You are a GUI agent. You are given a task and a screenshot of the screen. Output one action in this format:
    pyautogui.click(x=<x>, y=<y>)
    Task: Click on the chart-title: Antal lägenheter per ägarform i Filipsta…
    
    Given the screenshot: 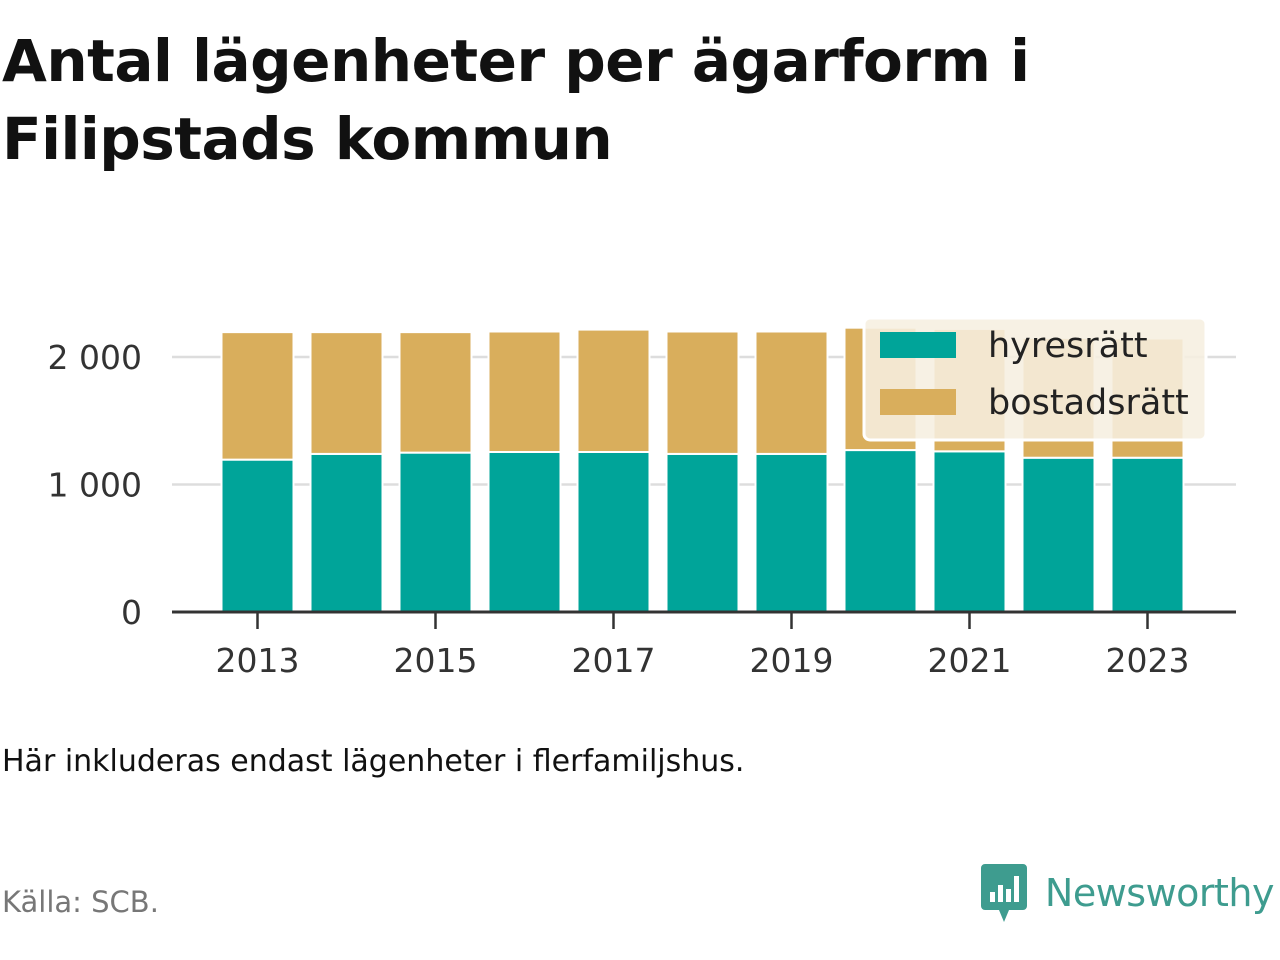 What is the action you would take?
    pyautogui.click(x=516, y=100)
    